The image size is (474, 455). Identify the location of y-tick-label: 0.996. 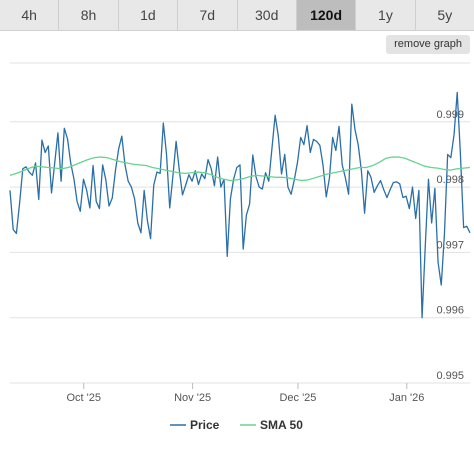
(450, 311).